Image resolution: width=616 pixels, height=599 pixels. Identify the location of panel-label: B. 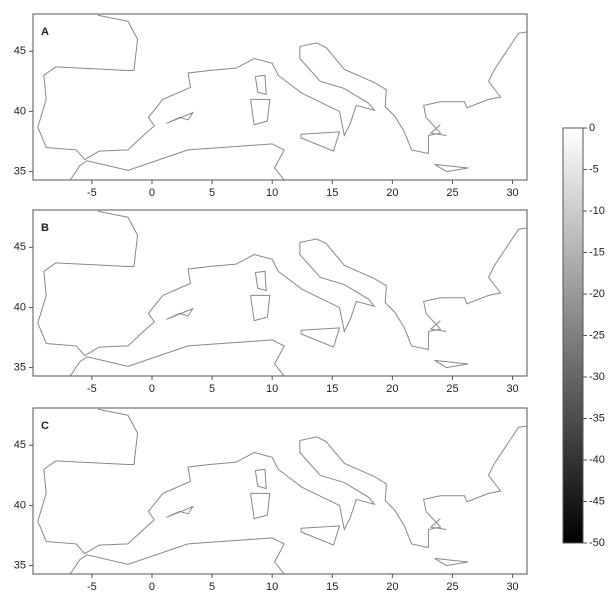
(45, 228).